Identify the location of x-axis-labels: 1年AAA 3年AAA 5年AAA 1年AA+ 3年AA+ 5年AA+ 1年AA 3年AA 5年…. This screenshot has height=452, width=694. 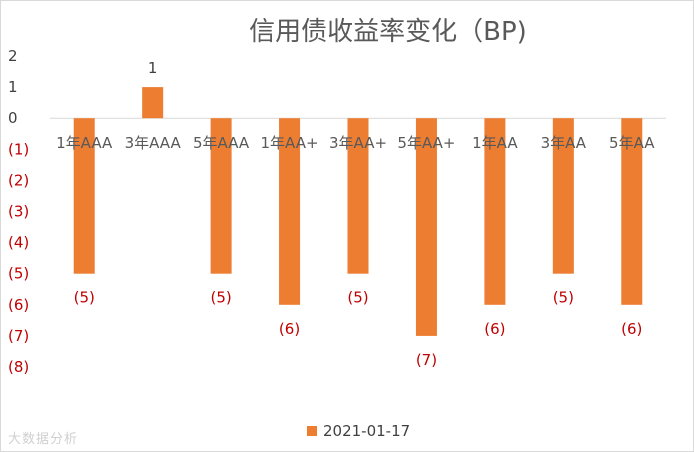
(355, 143).